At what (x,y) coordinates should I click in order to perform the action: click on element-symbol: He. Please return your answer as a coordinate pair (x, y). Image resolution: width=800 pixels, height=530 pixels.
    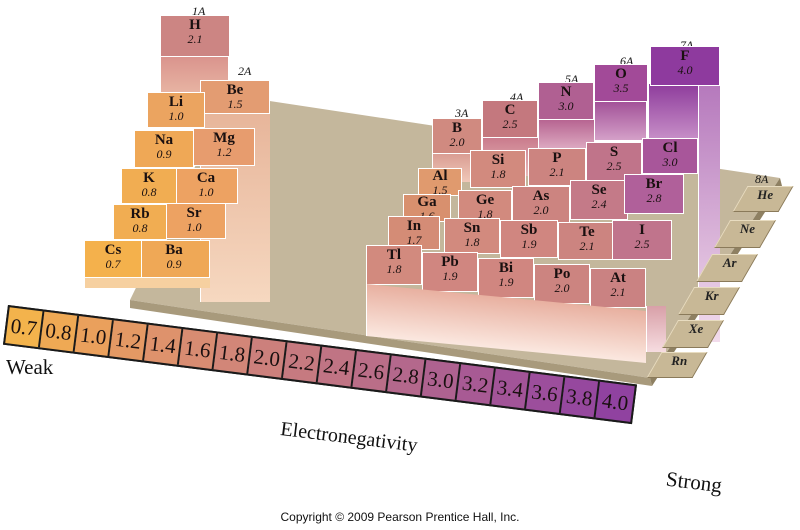
    Looking at the image, I should click on (765, 194).